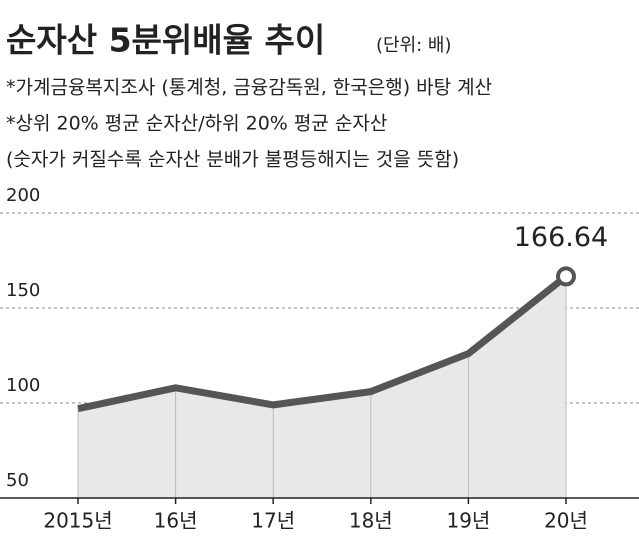  Describe the element at coordinates (23, 195) in the screenshot. I see `y-tick-label: 200` at that location.